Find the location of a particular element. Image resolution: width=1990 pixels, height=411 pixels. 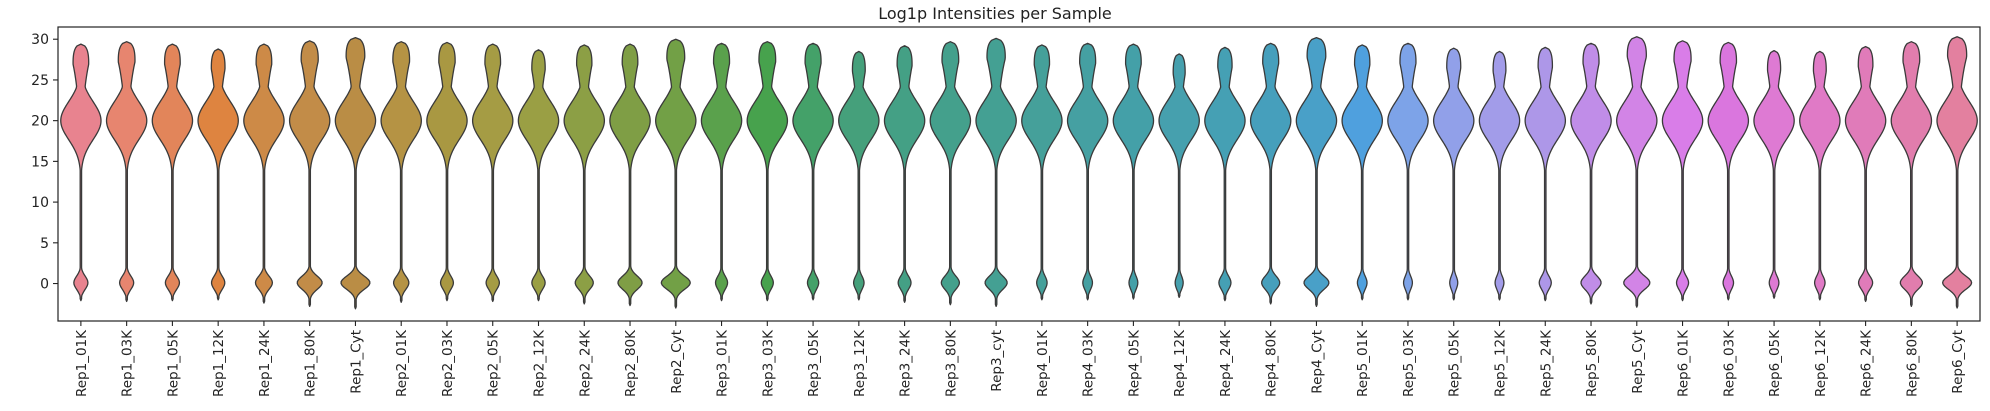

x-tick-label: Rep5_24K is located at coordinates (1546, 363).